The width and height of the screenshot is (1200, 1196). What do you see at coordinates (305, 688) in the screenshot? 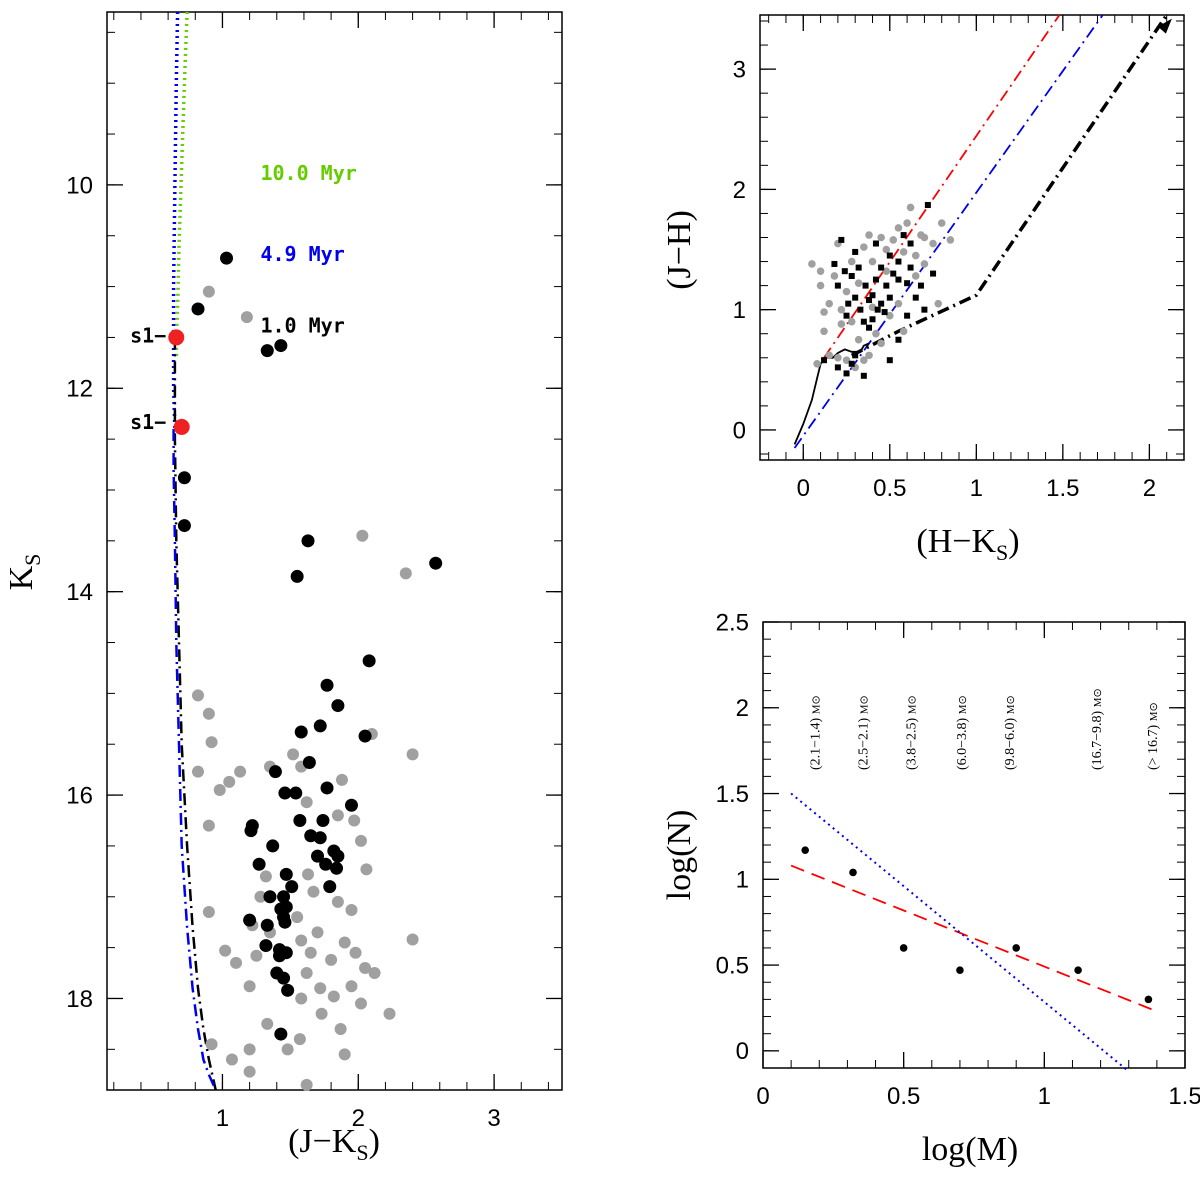
I see `cmd-gray-points` at bounding box center [305, 688].